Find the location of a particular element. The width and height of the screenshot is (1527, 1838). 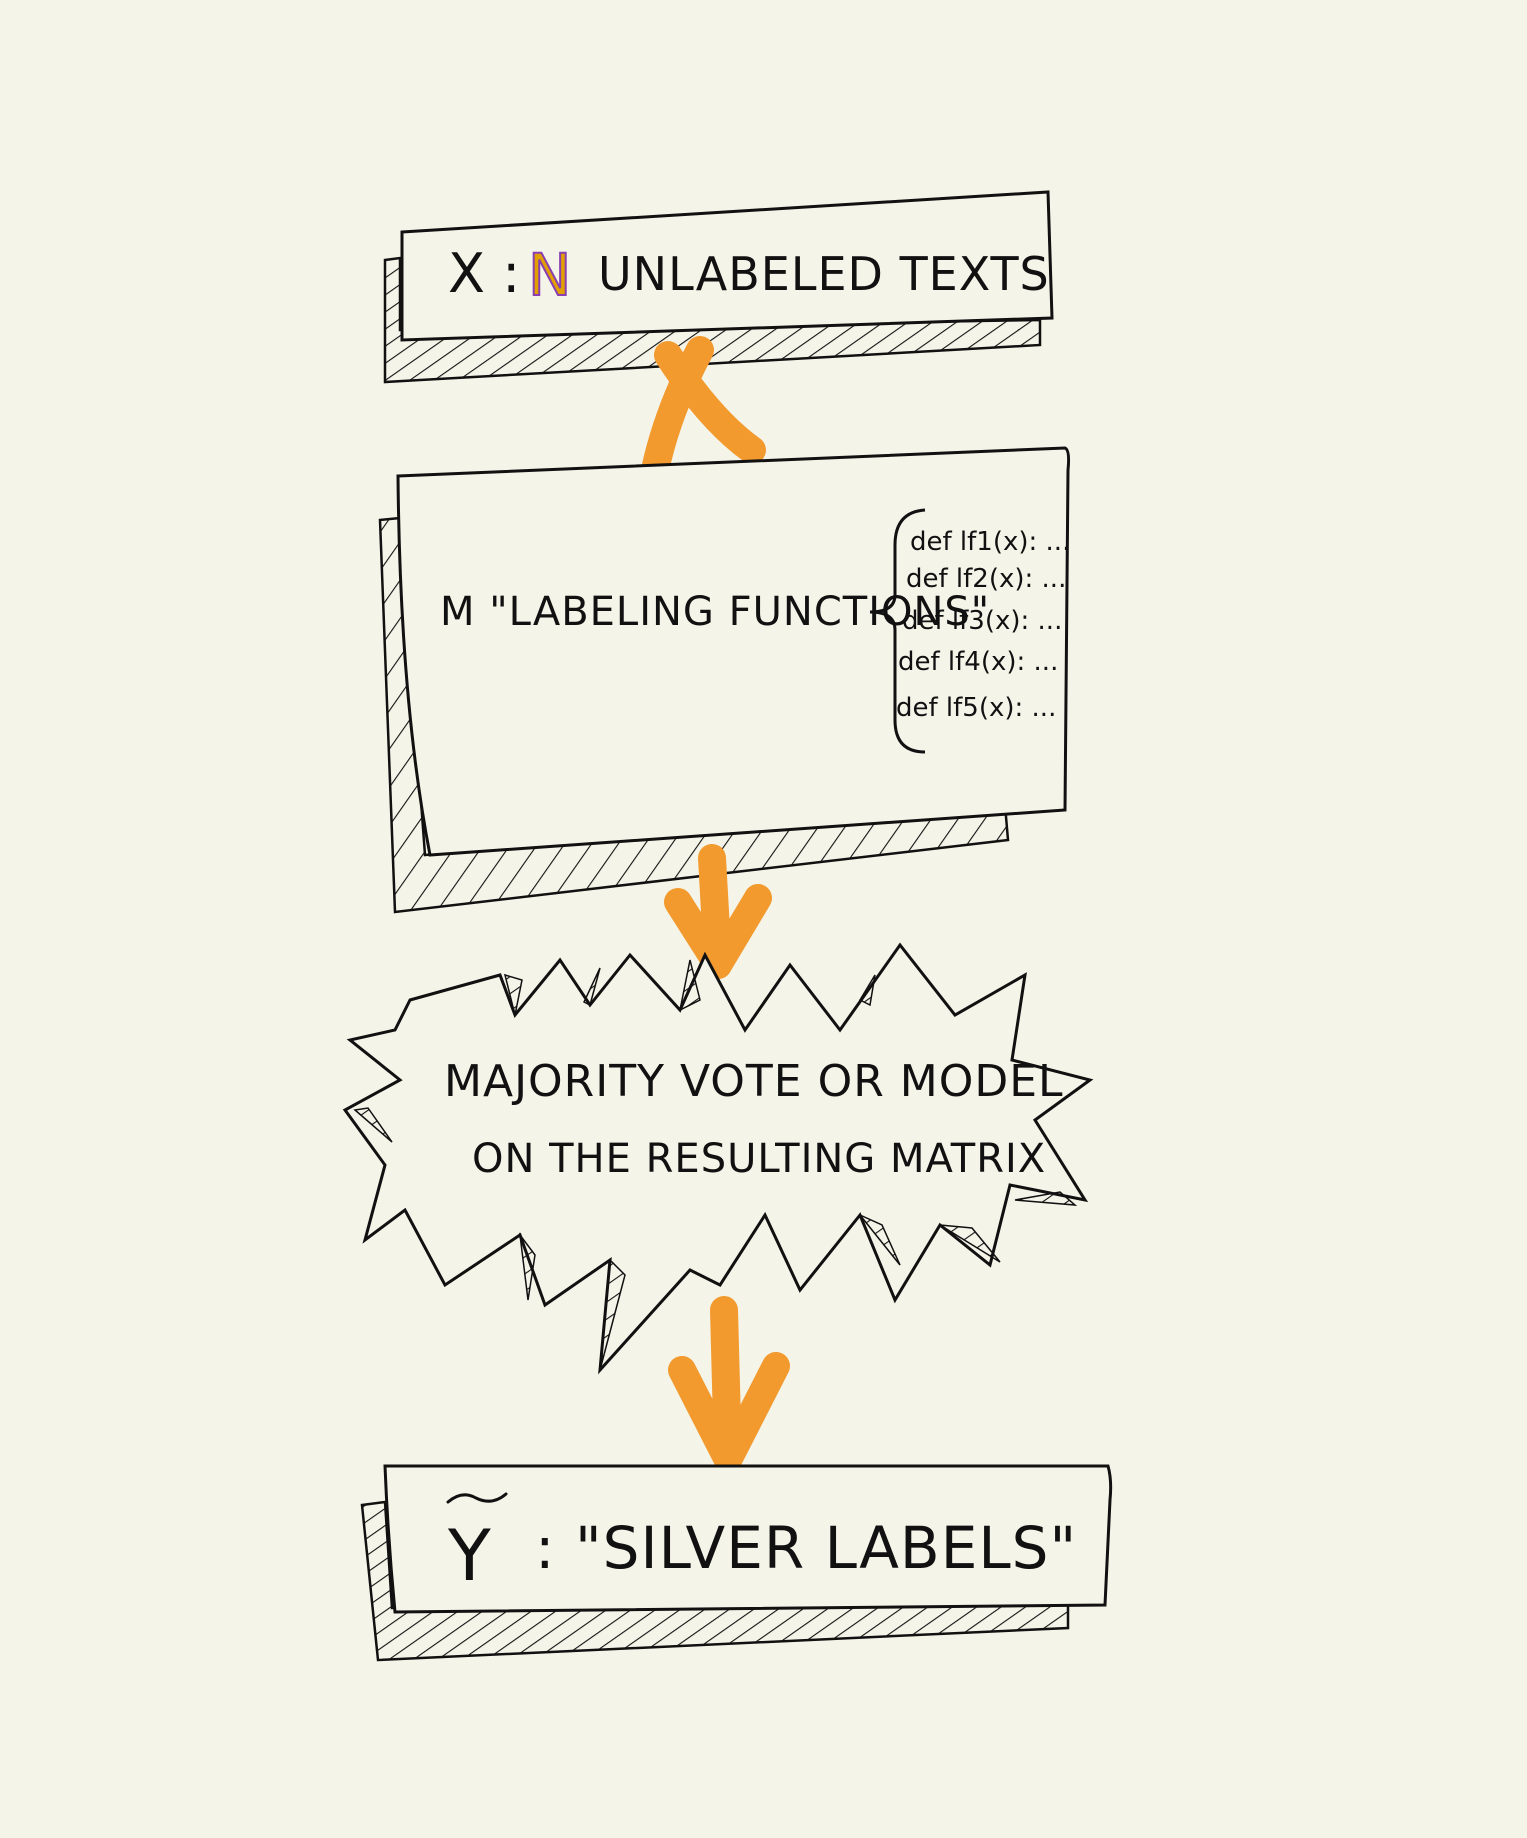

burst-text-line2: ON THE RESULTING MATRIX is located at coordinates (759, 1159).